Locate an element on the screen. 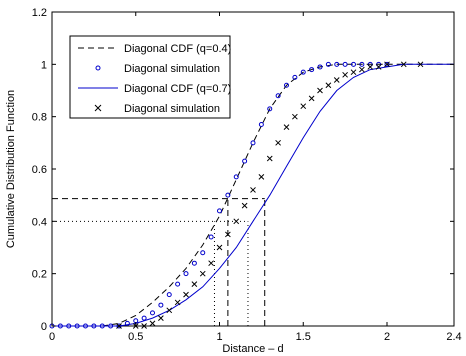 The image size is (466, 356). legend-box is located at coordinates (150, 77).